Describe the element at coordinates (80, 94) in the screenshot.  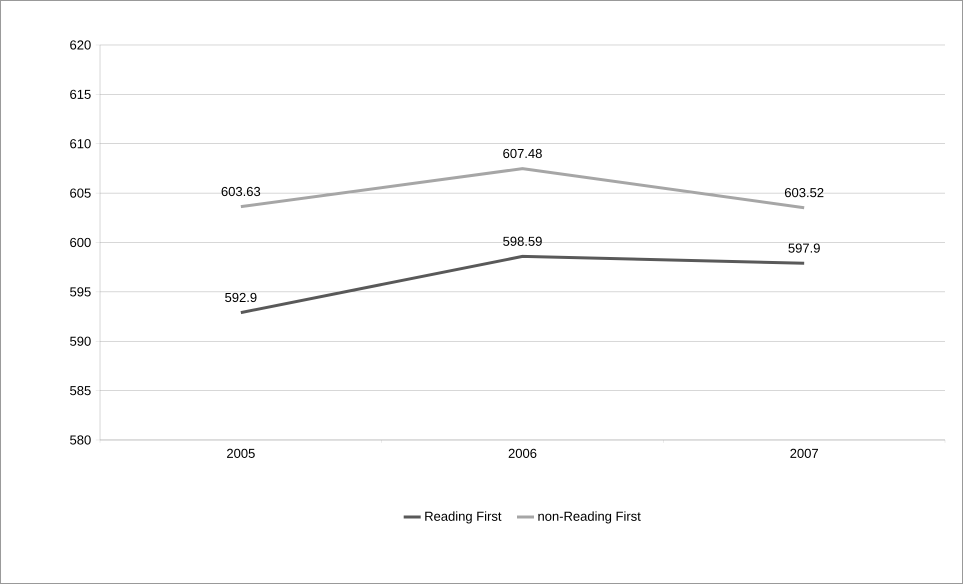
I see `y-tick-label: 615` at that location.